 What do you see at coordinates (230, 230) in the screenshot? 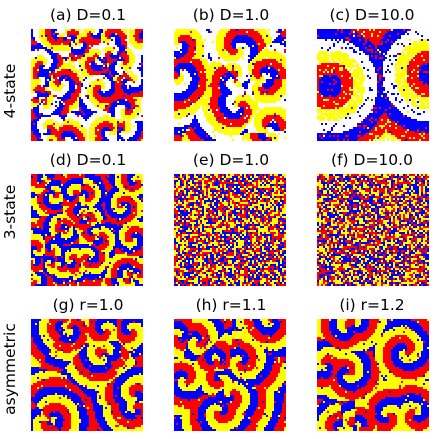
I see `panel-e` at bounding box center [230, 230].